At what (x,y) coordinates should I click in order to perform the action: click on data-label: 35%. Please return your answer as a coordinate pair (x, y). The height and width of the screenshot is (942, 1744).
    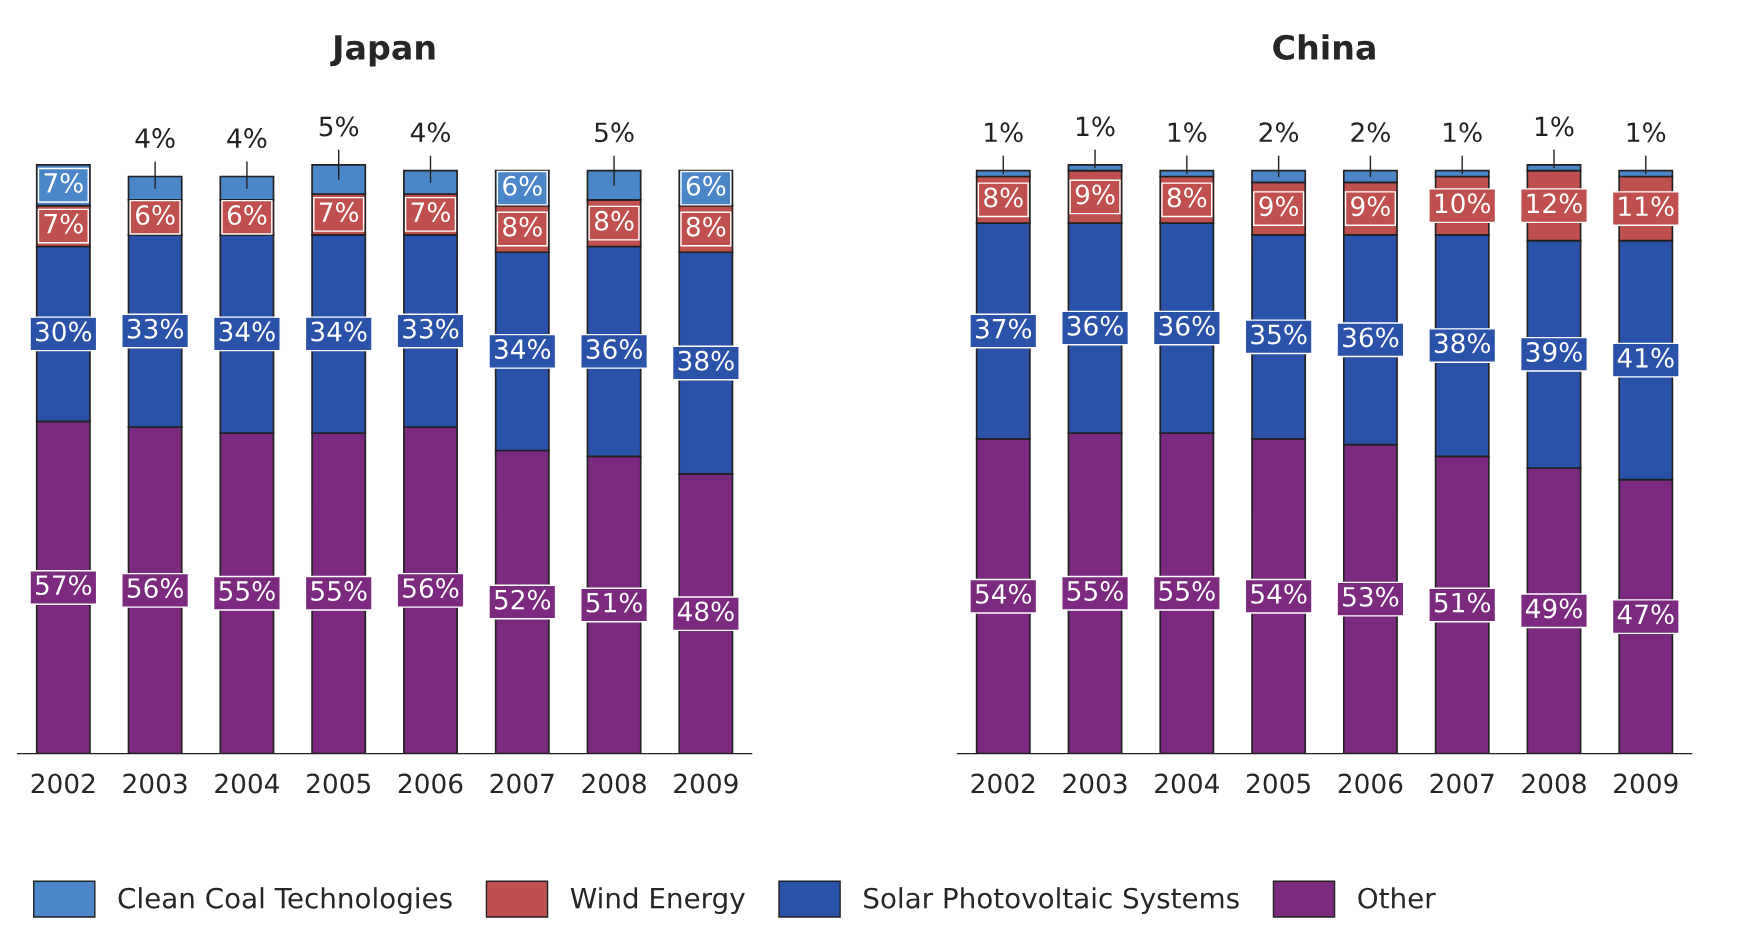
    Looking at the image, I should click on (1279, 334).